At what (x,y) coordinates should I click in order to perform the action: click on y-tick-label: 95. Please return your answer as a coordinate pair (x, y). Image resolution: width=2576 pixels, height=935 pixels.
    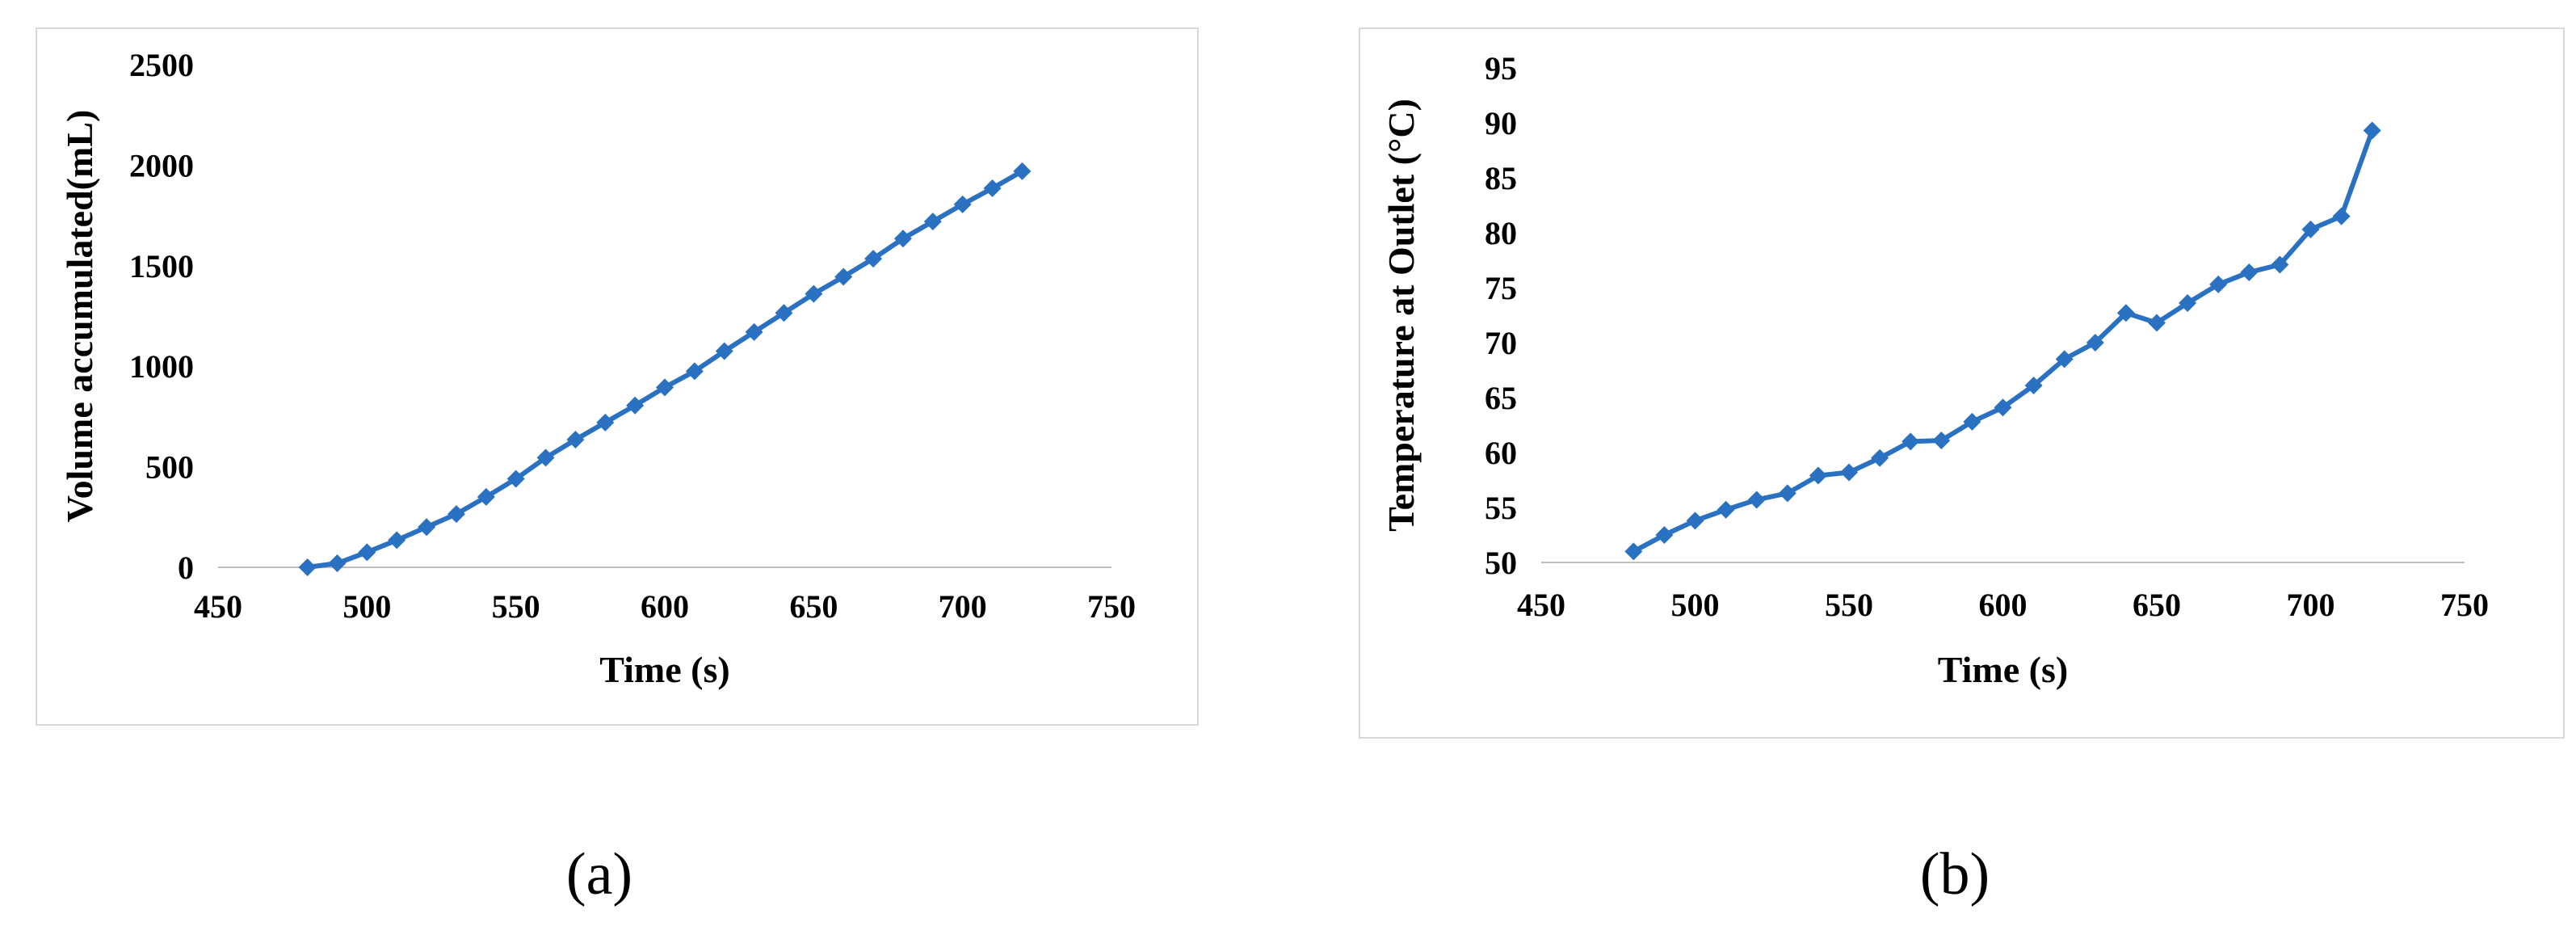
    Looking at the image, I should click on (1501, 68).